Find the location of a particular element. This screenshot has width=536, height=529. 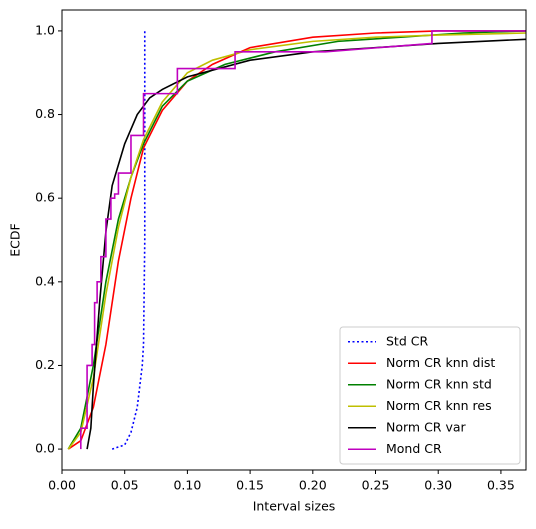

x-tick-label: 0.10 is located at coordinates (187, 485).